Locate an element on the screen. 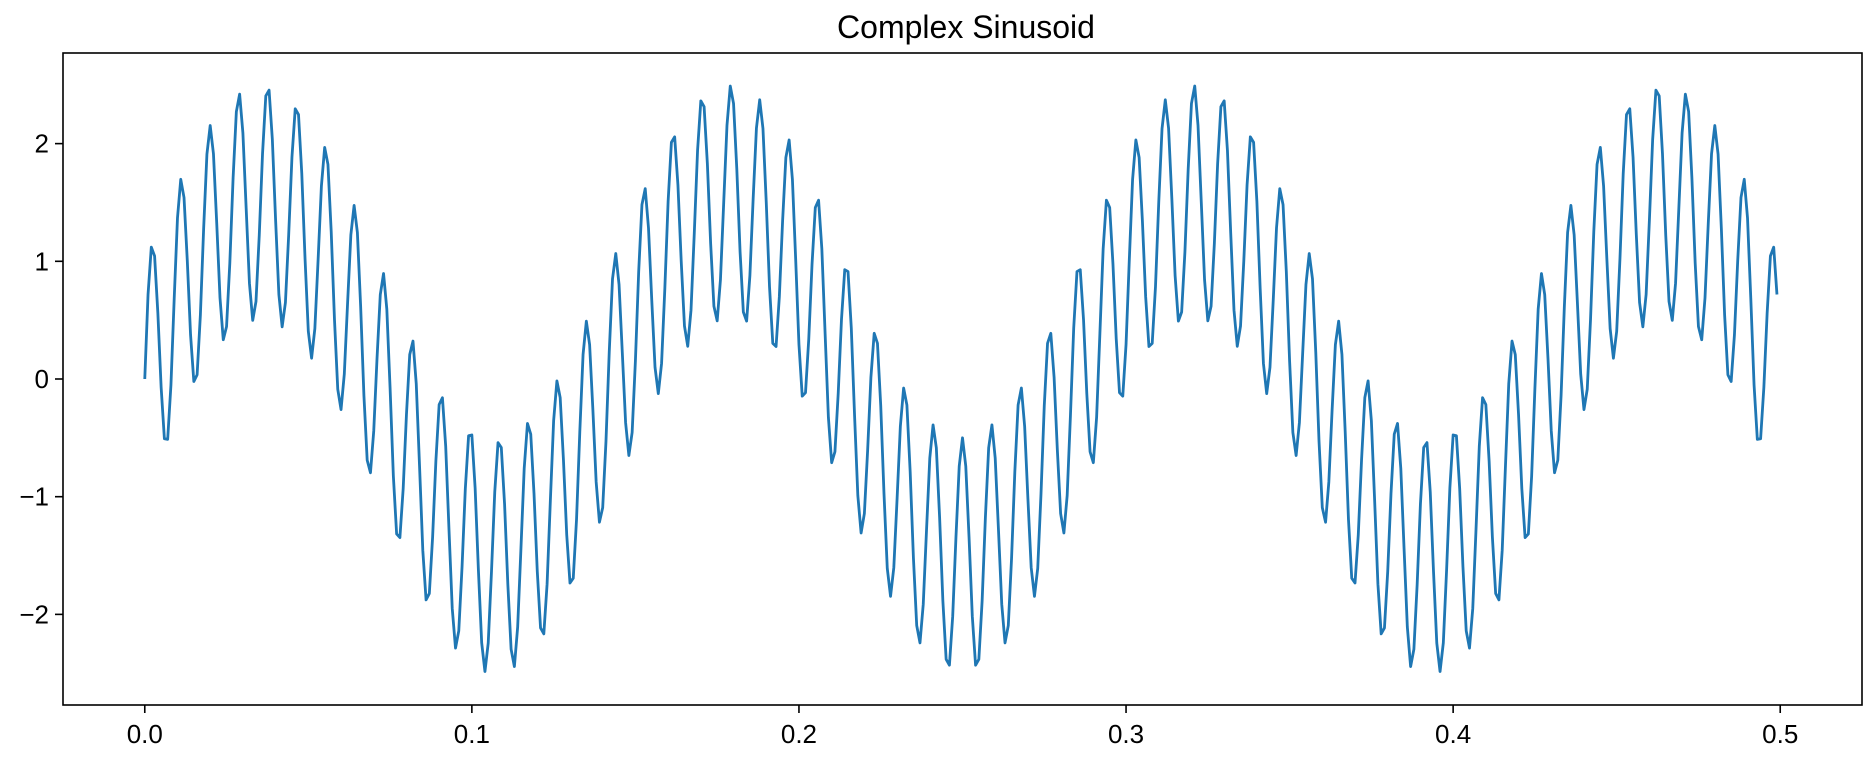 Image resolution: width=1866 pixels, height=761 pixels. x-tick-label: 0.2 is located at coordinates (799, 734).